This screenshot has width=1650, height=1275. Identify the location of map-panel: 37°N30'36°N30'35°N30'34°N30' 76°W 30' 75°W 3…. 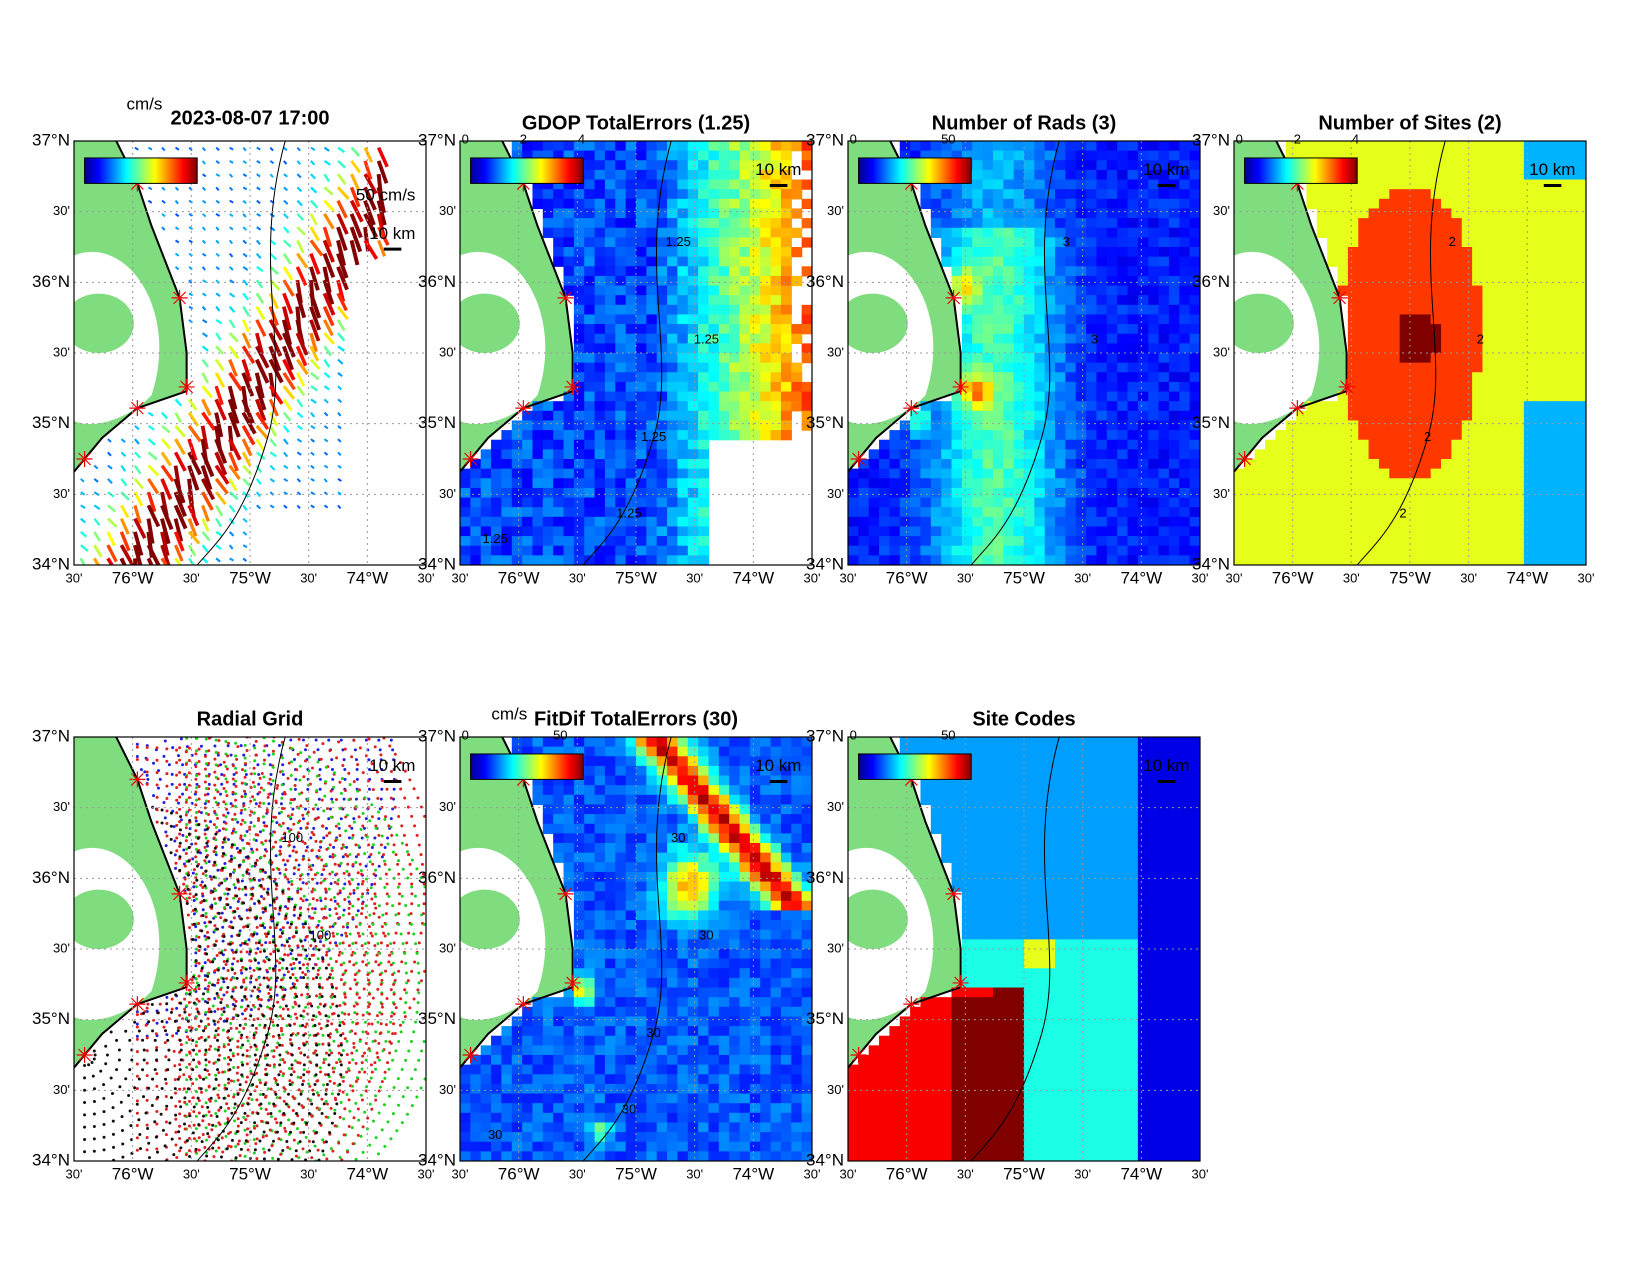
(1007, 349).